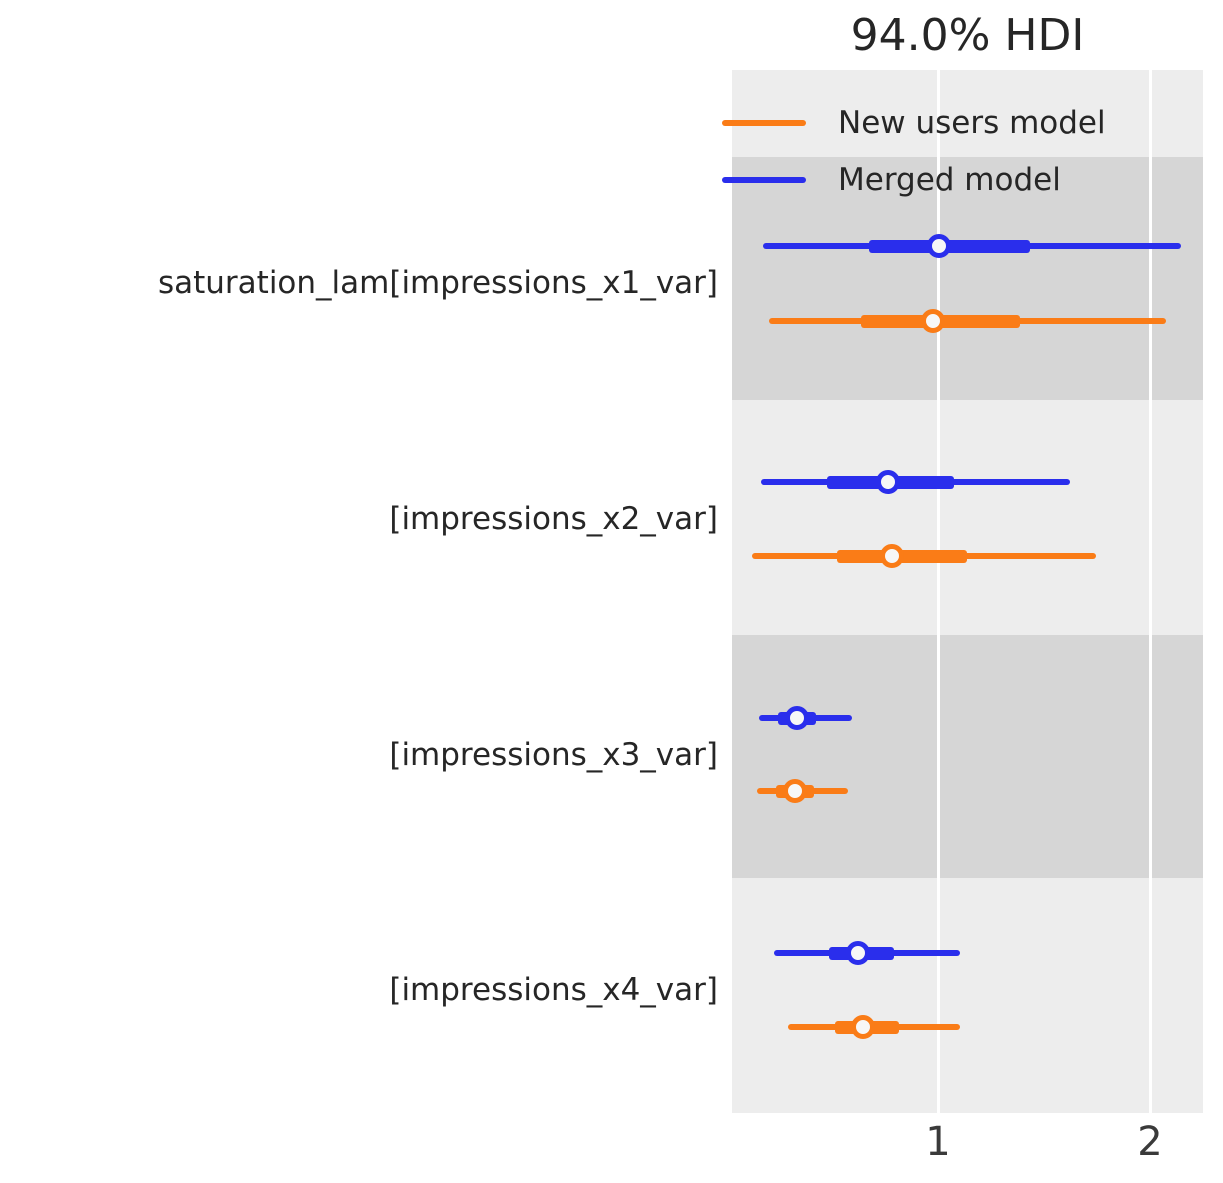  Describe the element at coordinates (938, 1142) in the screenshot. I see `x-tick-label-1: 1` at that location.